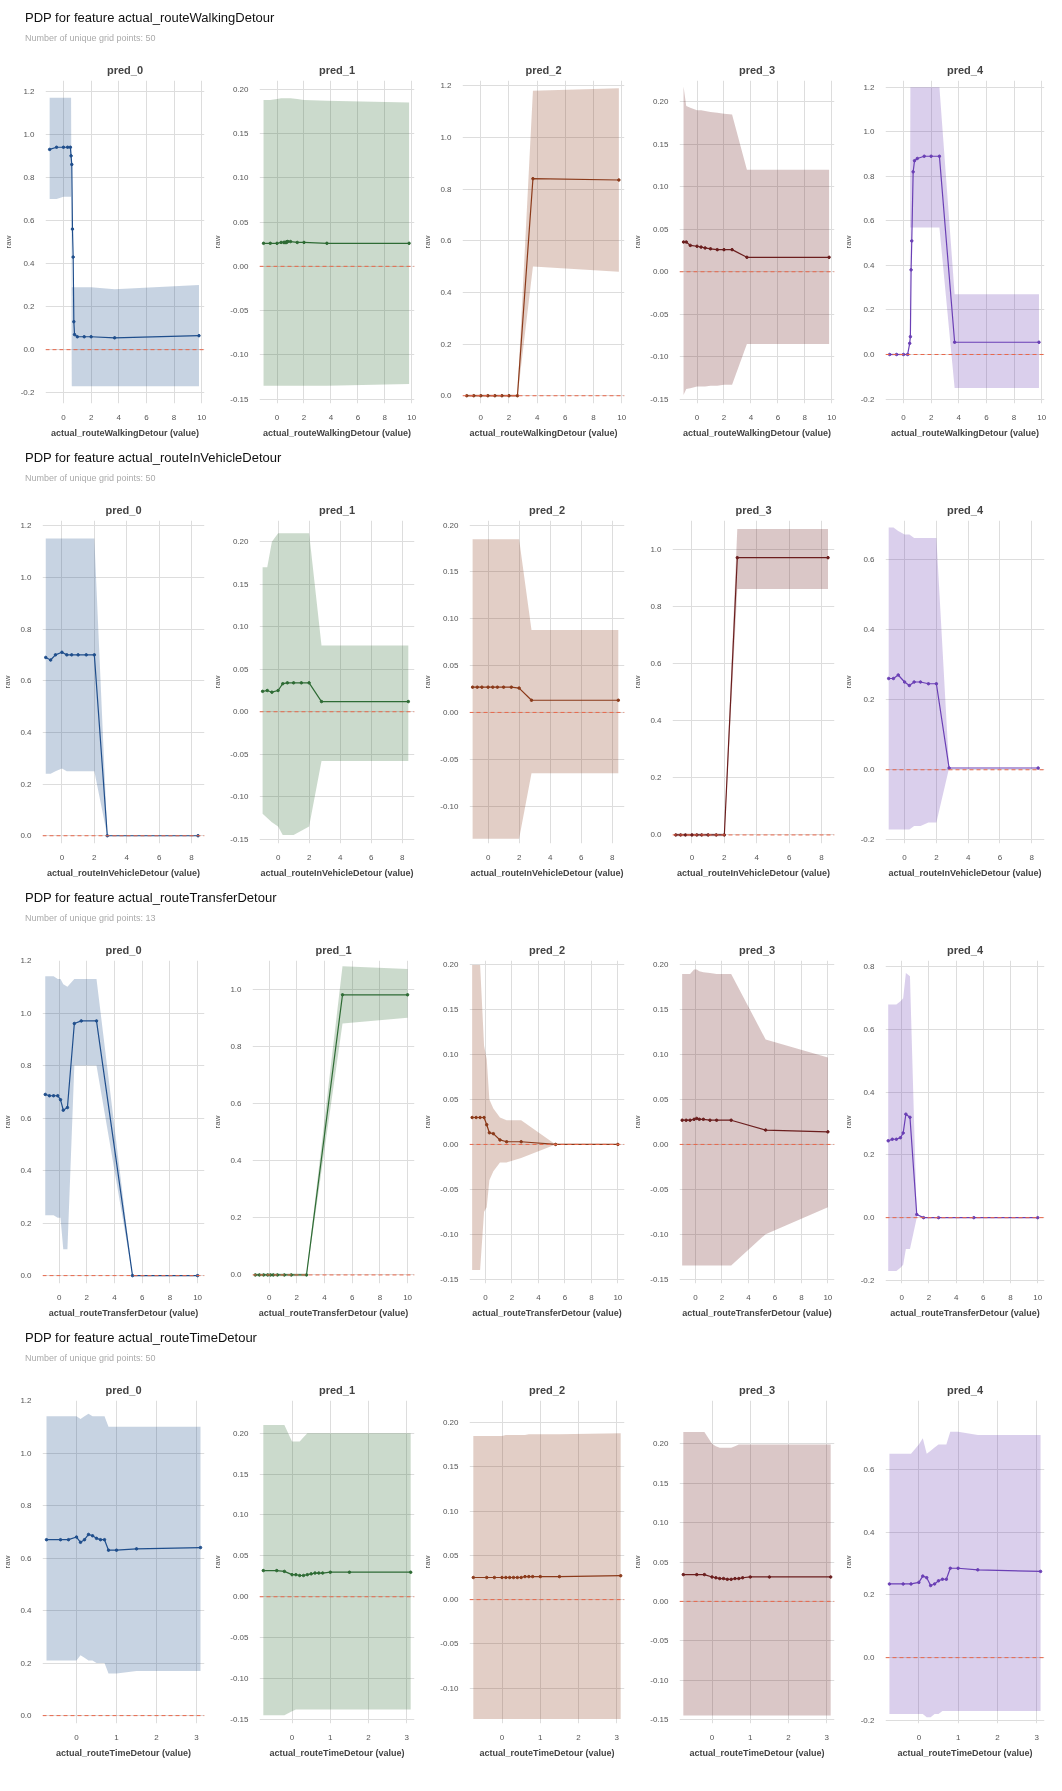  What do you see at coordinates (26, 526) in the screenshot?
I see `y-tick-label: 1.2` at bounding box center [26, 526].